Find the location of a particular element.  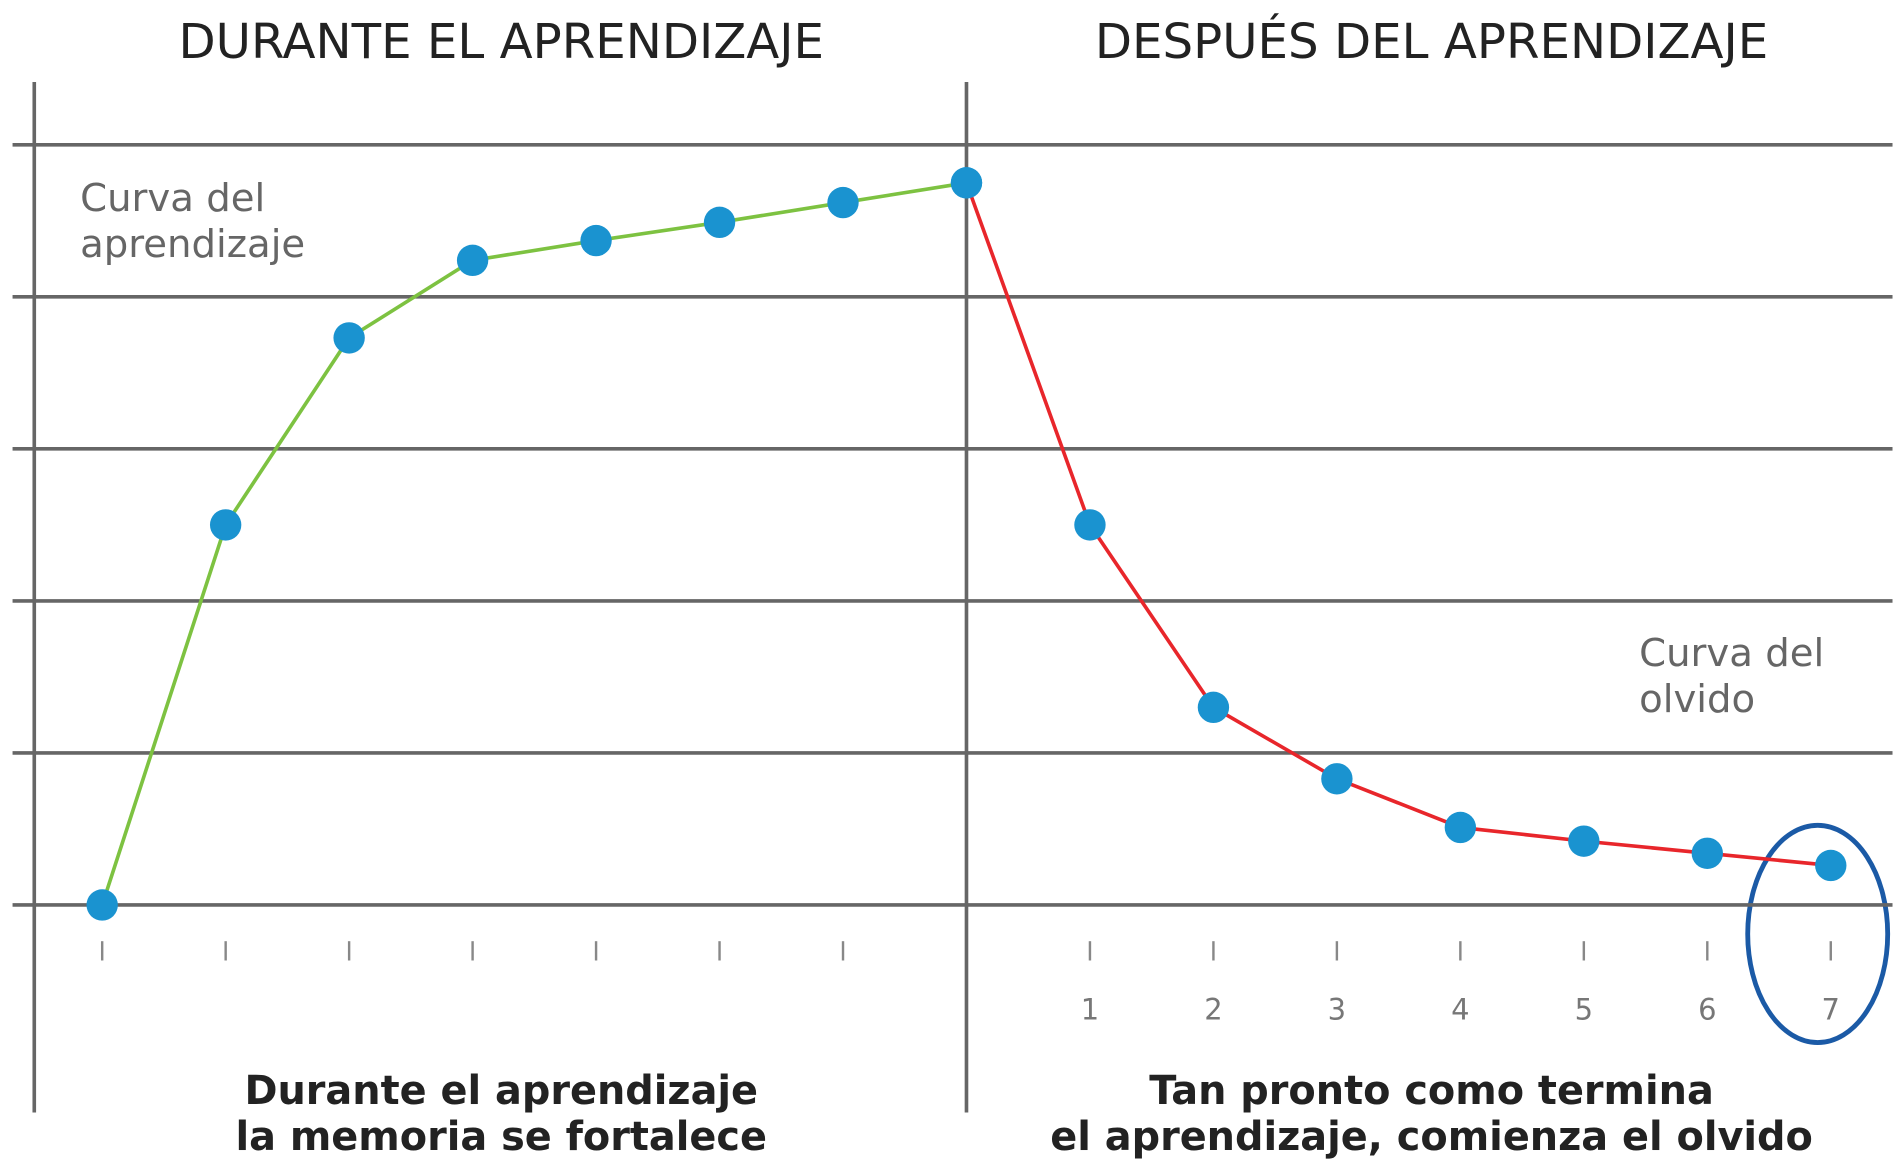

x-tick-label: 3 is located at coordinates (1337, 1010).